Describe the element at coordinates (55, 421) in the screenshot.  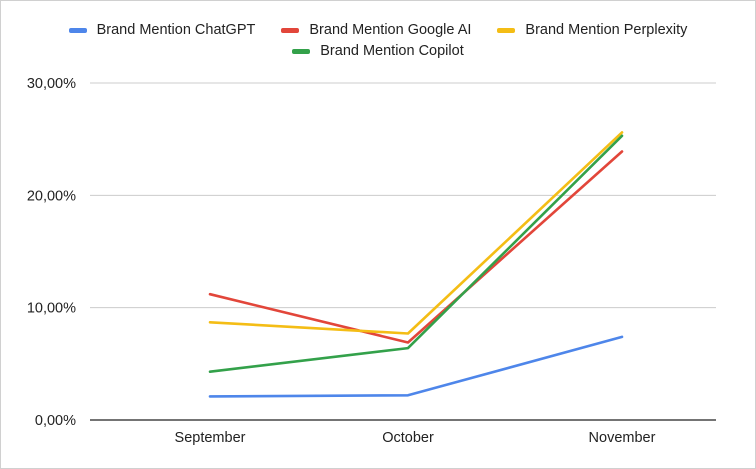
I see `y-tick-label: 0,00%` at that location.